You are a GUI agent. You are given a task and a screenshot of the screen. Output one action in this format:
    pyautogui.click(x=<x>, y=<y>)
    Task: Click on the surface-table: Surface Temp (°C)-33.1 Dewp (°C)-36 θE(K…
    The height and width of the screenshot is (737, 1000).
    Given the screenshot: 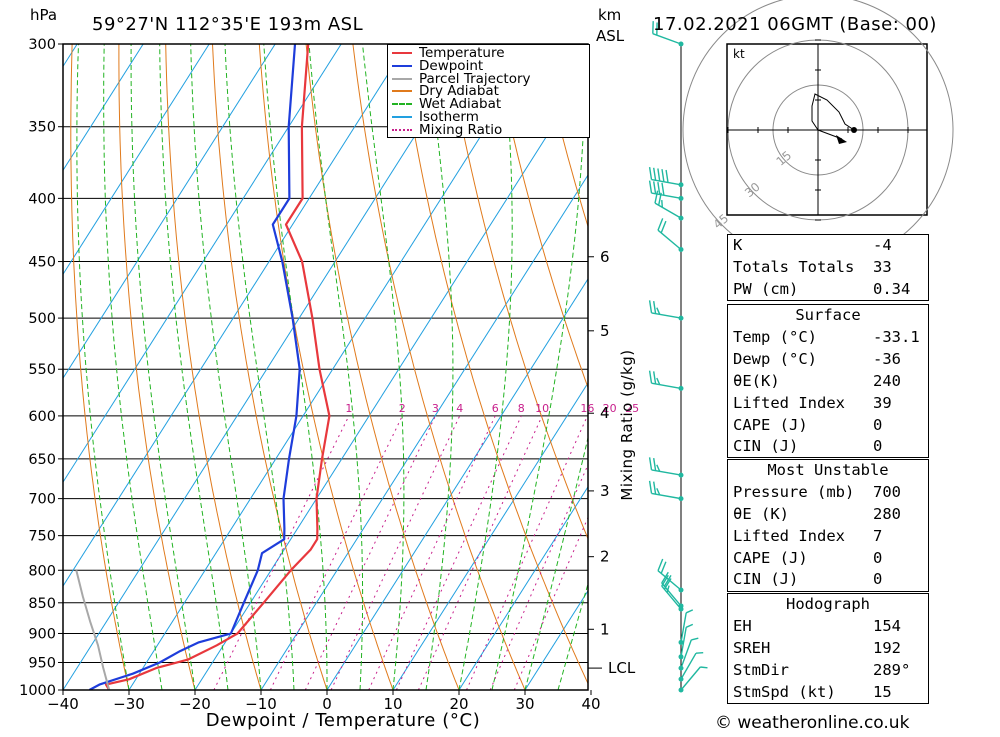 What is the action you would take?
    pyautogui.click(x=828, y=381)
    